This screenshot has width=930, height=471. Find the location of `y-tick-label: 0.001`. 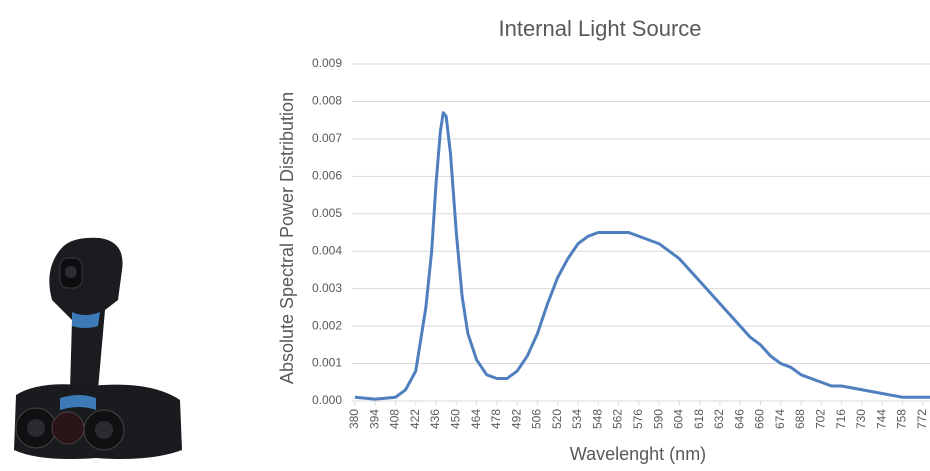

y-tick-label: 0.001 is located at coordinates (327, 363).